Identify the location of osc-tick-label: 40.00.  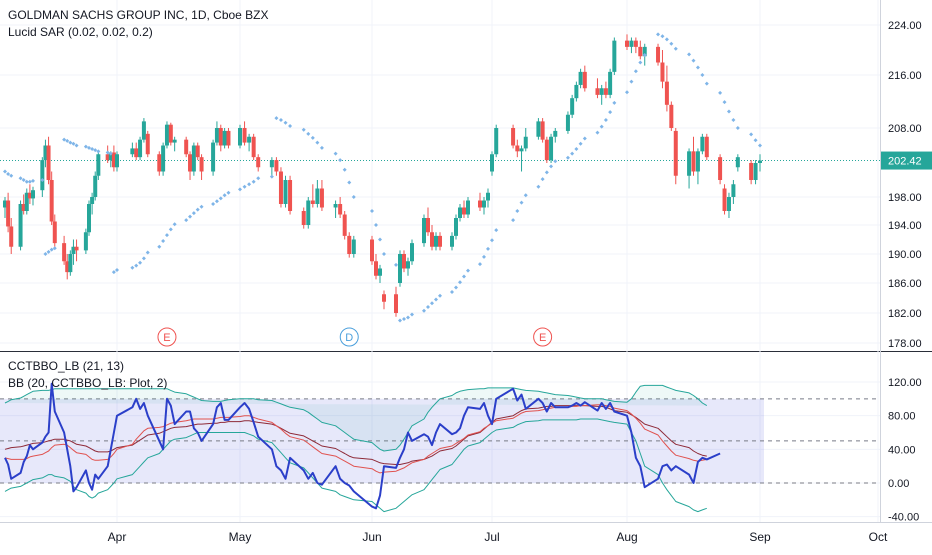
(902, 450).